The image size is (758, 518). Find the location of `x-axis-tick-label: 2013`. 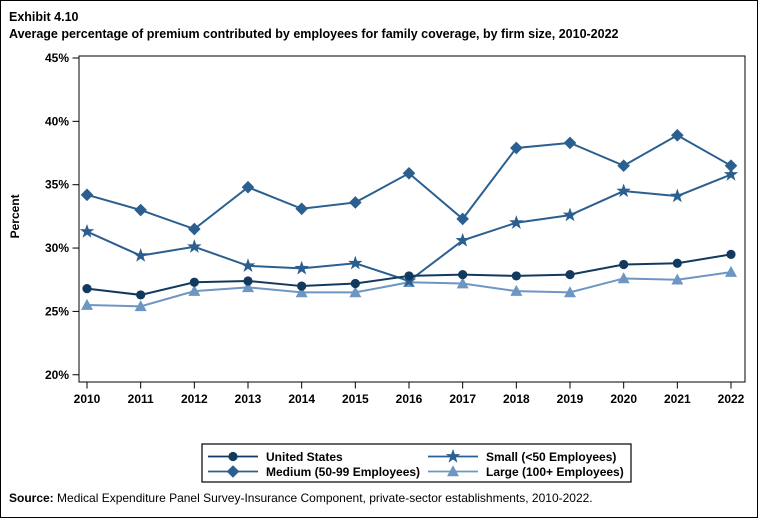

x-axis-tick-label: 2013 is located at coordinates (248, 399).